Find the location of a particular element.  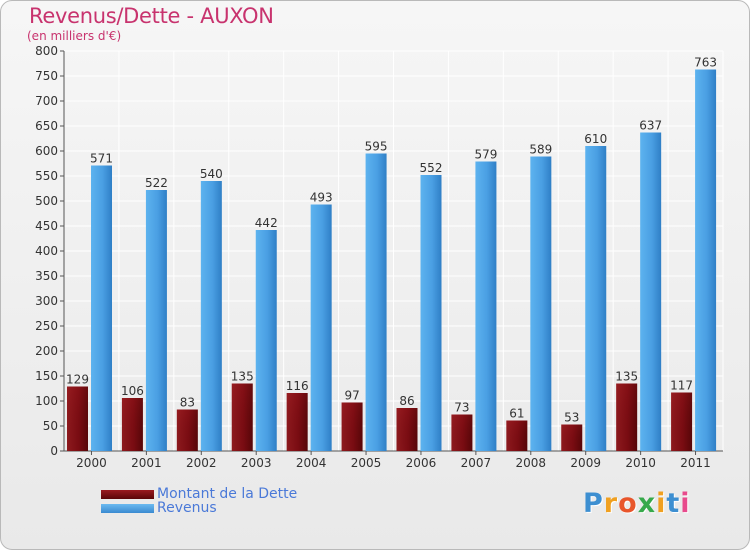

chart-title: Revenus/Dette - AUXON is located at coordinates (151, 16).